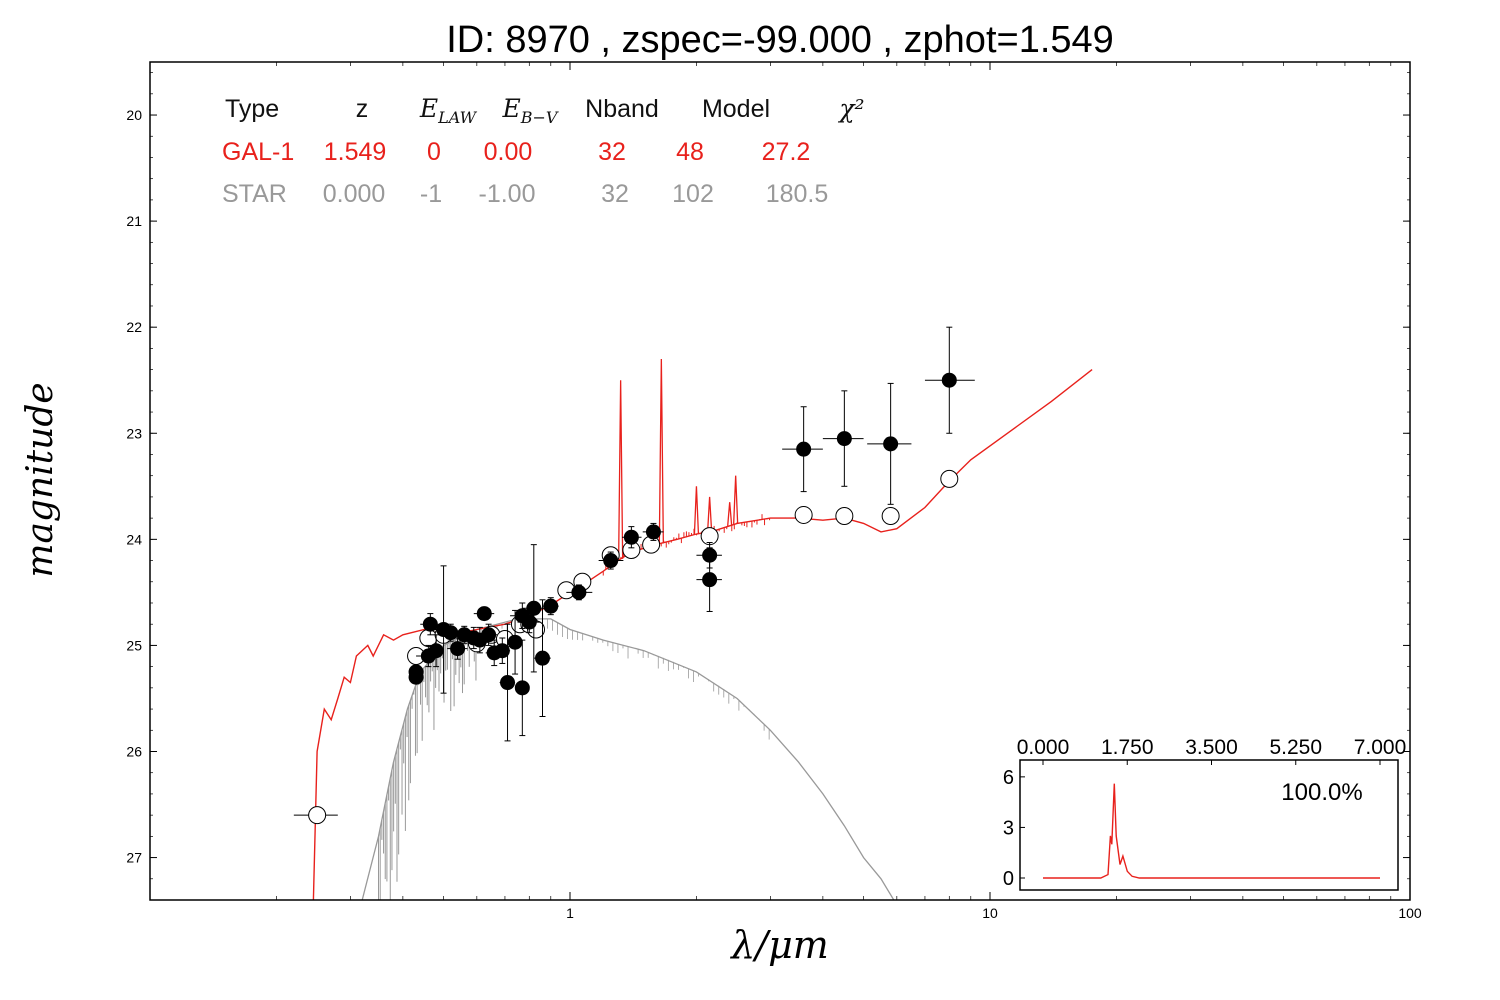  What do you see at coordinates (40, 479) in the screenshot?
I see `y-axis-label: magnitude` at bounding box center [40, 479].